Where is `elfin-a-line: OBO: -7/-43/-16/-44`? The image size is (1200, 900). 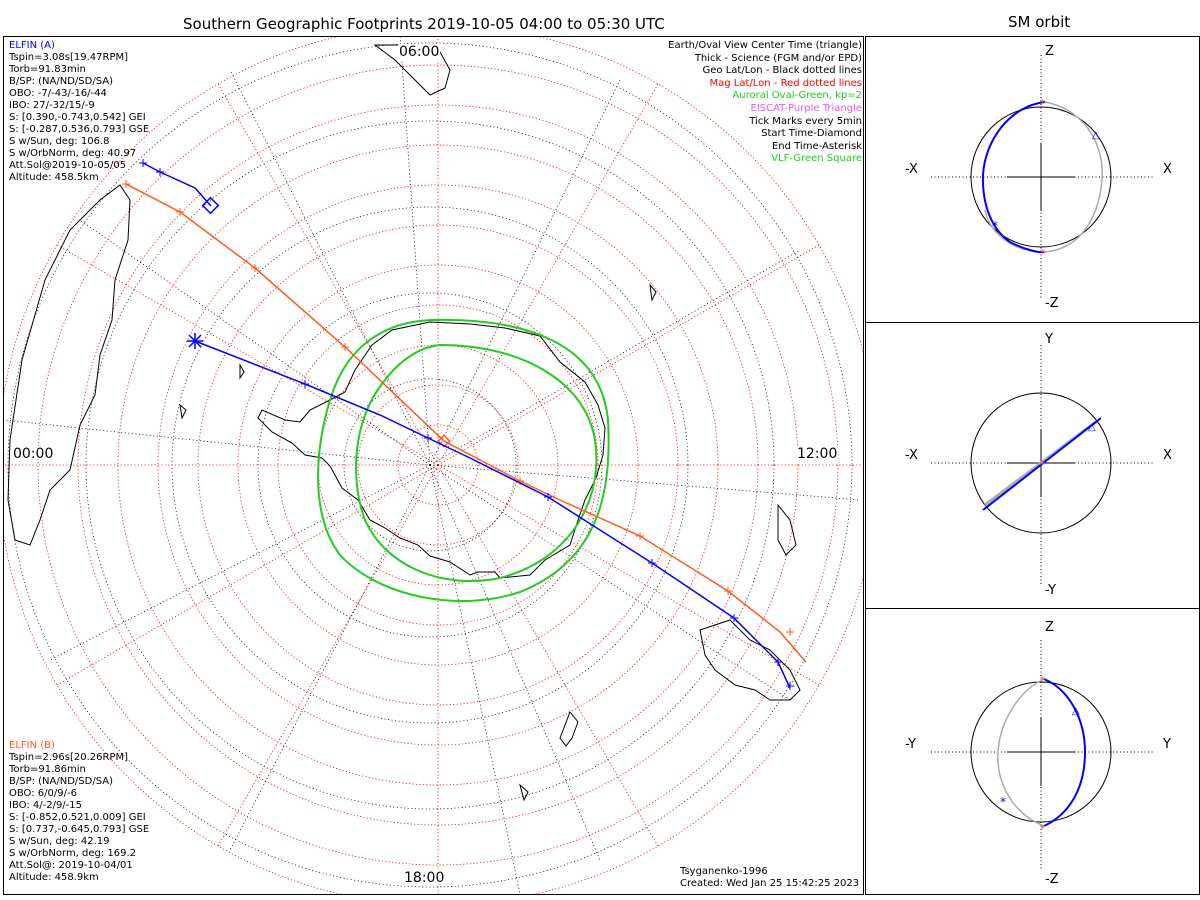 elfin-a-line: OBO: -7/-43/-16/-44 is located at coordinates (58, 93).